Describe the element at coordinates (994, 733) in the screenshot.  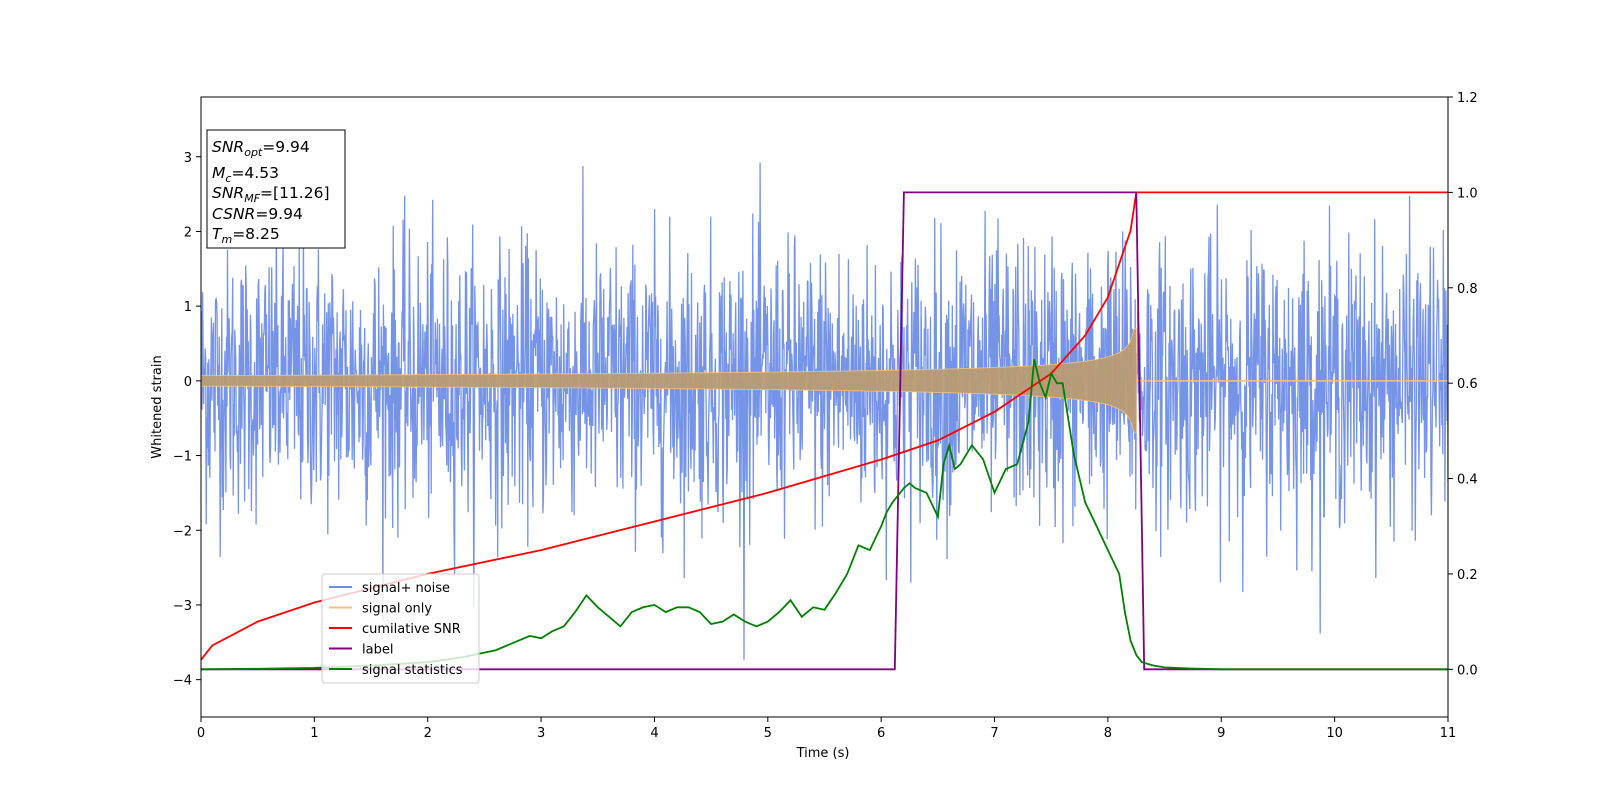
I see `x-tick-label: 7` at that location.